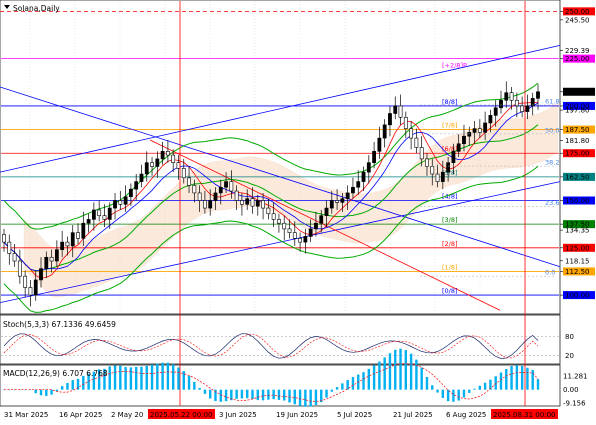 The image size is (596, 425). What do you see at coordinates (450, 173) in the screenshot?
I see `murrey-level-label: [5/8]` at bounding box center [450, 173].